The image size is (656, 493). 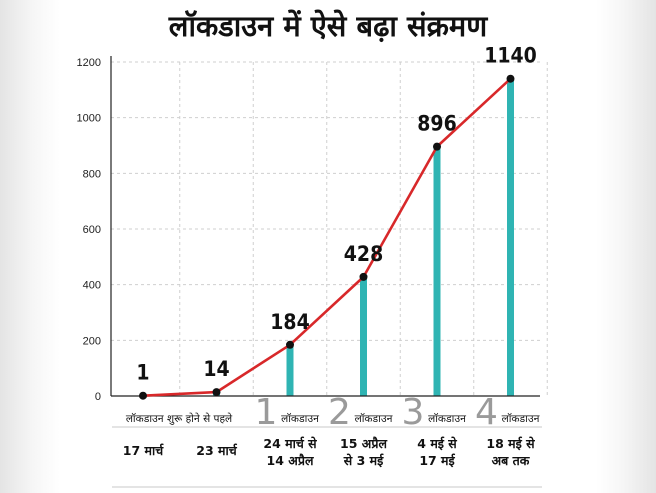 I want to click on phase-number: 3, so click(x=413, y=412).